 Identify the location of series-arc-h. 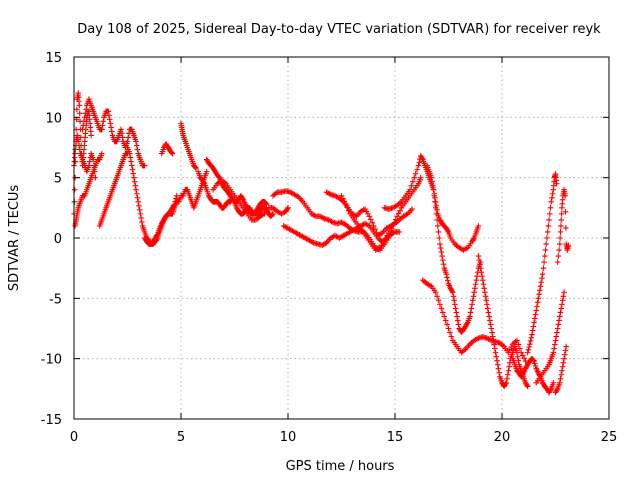
(160, 219).